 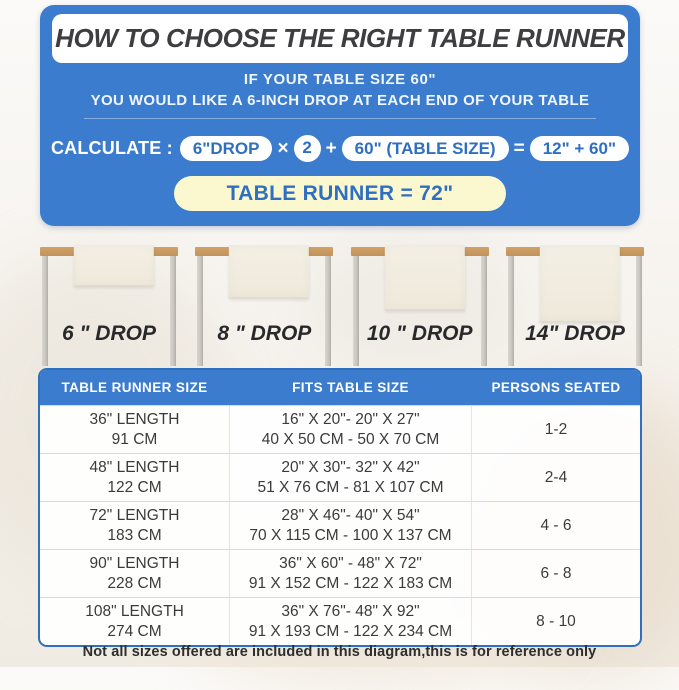 I want to click on col-header-fits-table: FITS TABLE SIZE, so click(x=350, y=387).